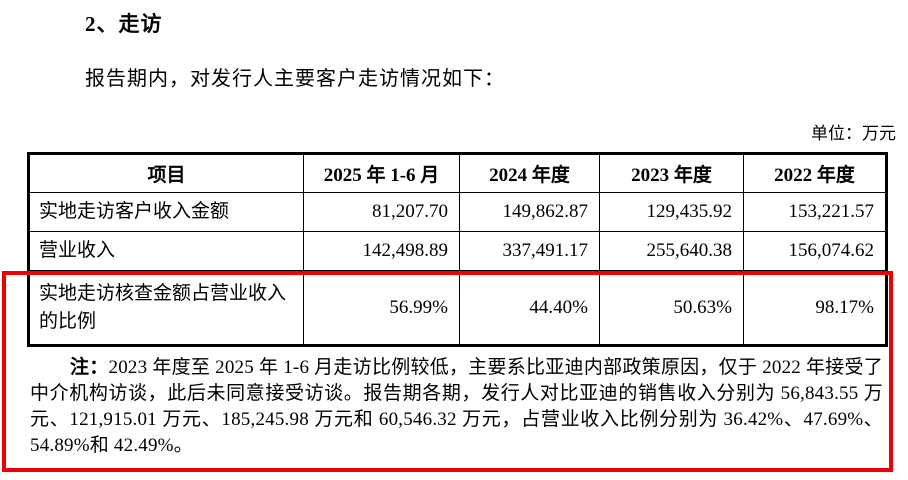 The image size is (908, 480). I want to click on table-header-row: 项目 2025 年 1-6 月 2024 年度 2023 年度 2022 年度, so click(457, 173).